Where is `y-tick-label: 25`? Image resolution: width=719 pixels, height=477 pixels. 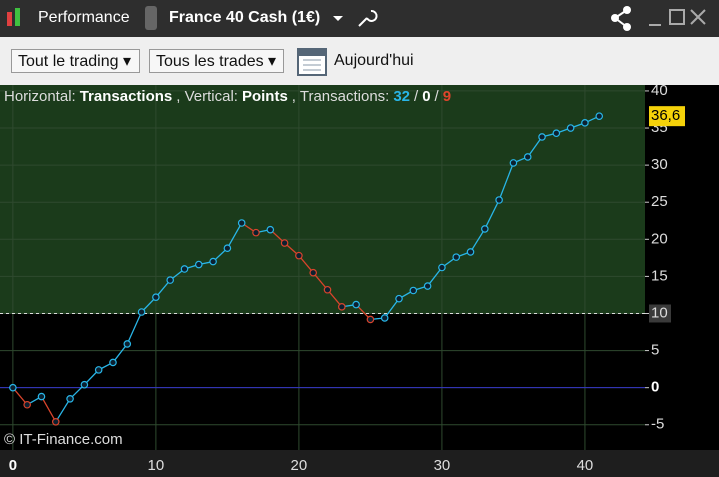
y-tick-label: 25 is located at coordinates (659, 201).